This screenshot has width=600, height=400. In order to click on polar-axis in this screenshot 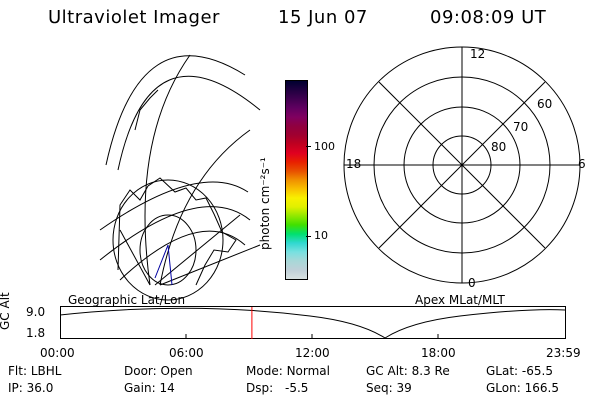, I will do `click(462, 165)`.